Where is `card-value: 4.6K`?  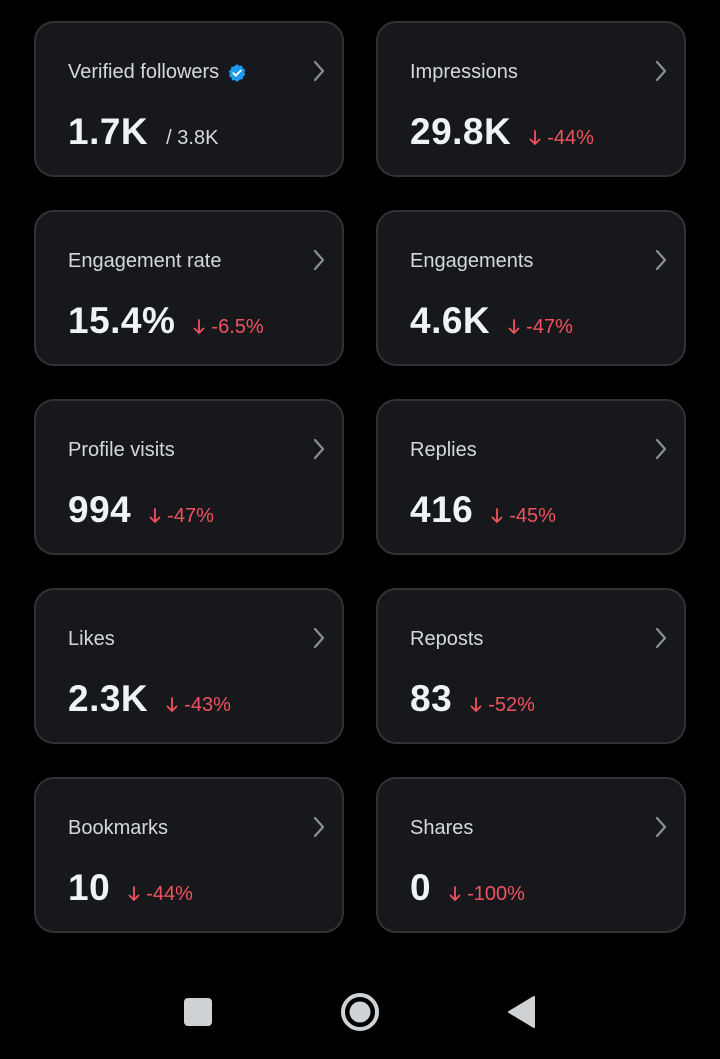
card-value: 4.6K is located at coordinates (450, 320).